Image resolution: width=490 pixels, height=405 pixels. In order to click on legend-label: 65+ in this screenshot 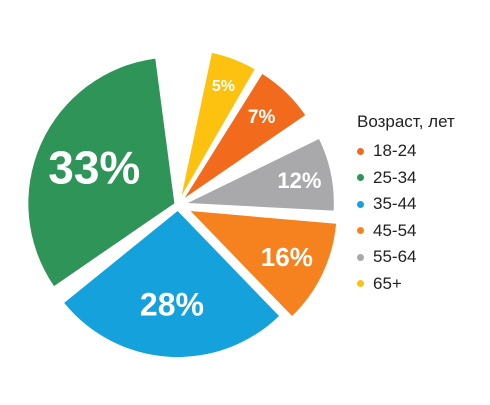, I will do `click(387, 283)`.